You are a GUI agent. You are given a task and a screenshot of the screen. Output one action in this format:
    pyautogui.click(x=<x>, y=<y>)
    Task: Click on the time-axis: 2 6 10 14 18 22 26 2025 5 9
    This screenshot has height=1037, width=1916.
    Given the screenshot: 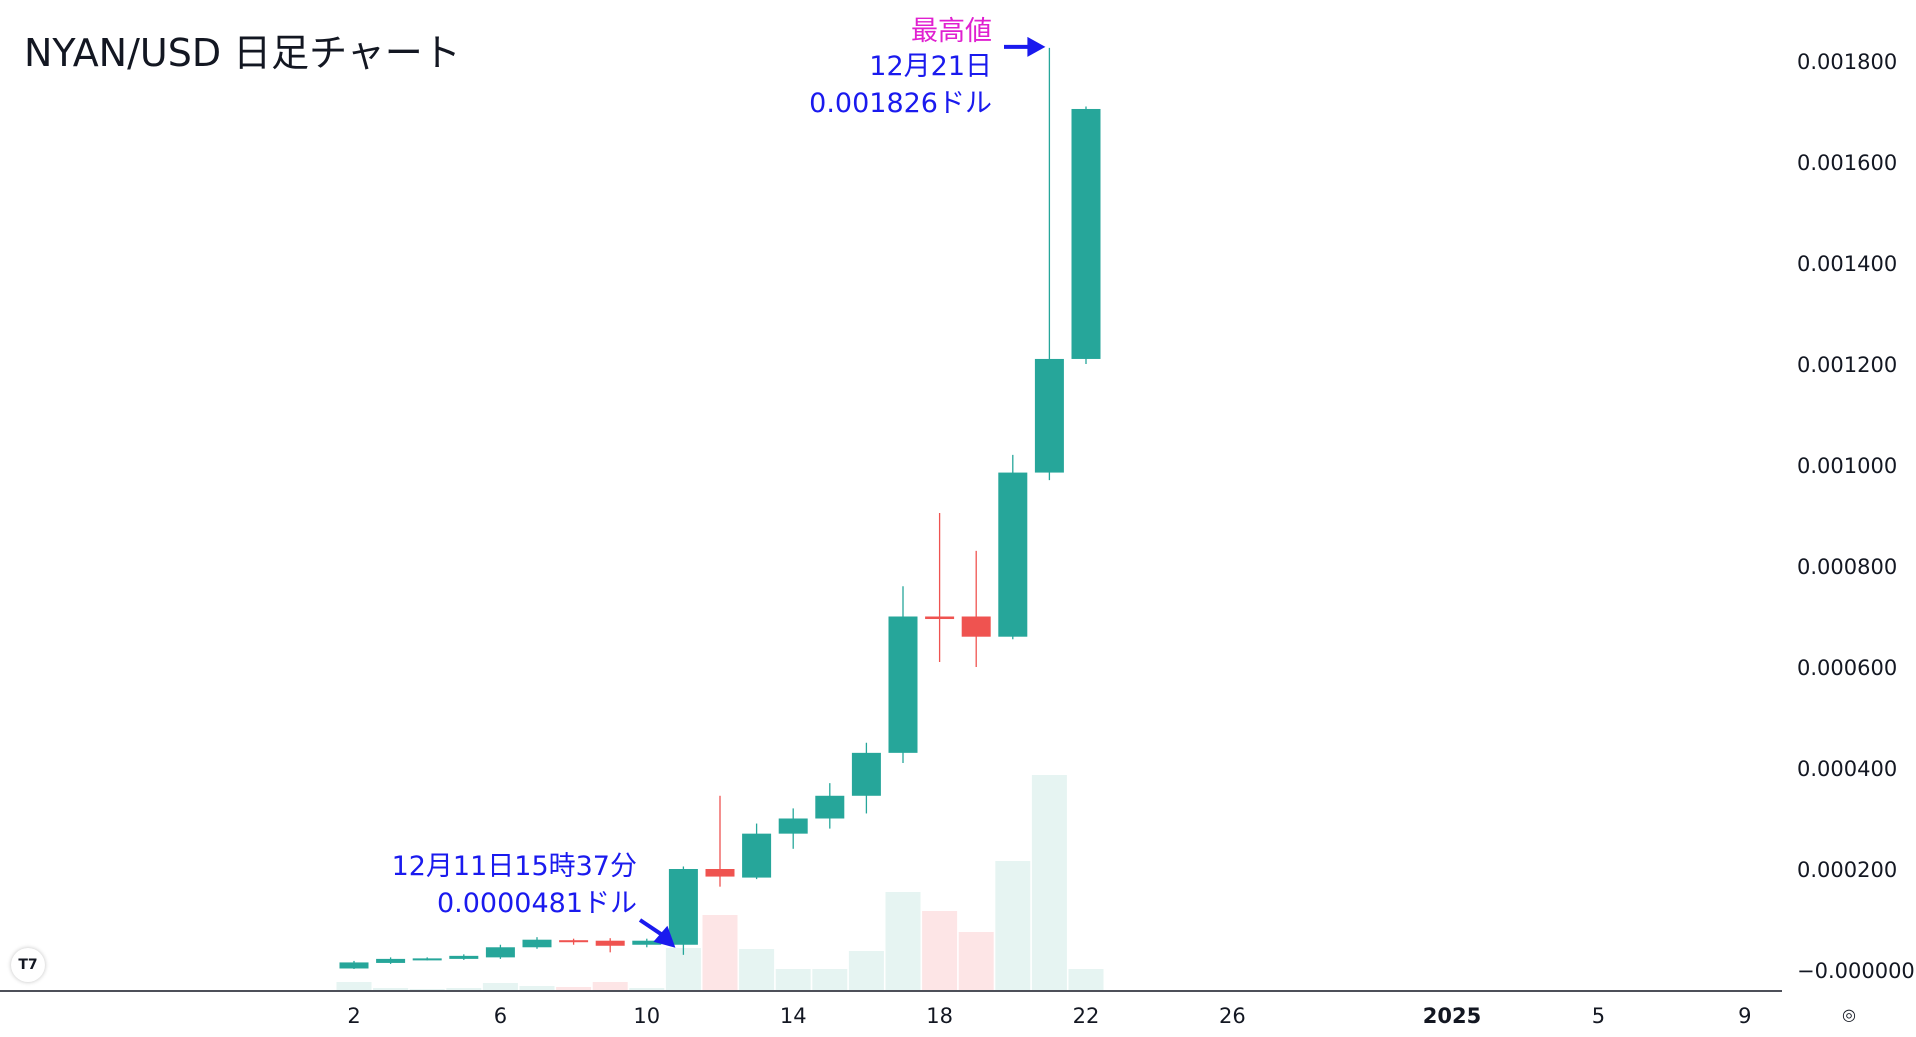 What is the action you would take?
    pyautogui.click(x=891, y=1009)
    